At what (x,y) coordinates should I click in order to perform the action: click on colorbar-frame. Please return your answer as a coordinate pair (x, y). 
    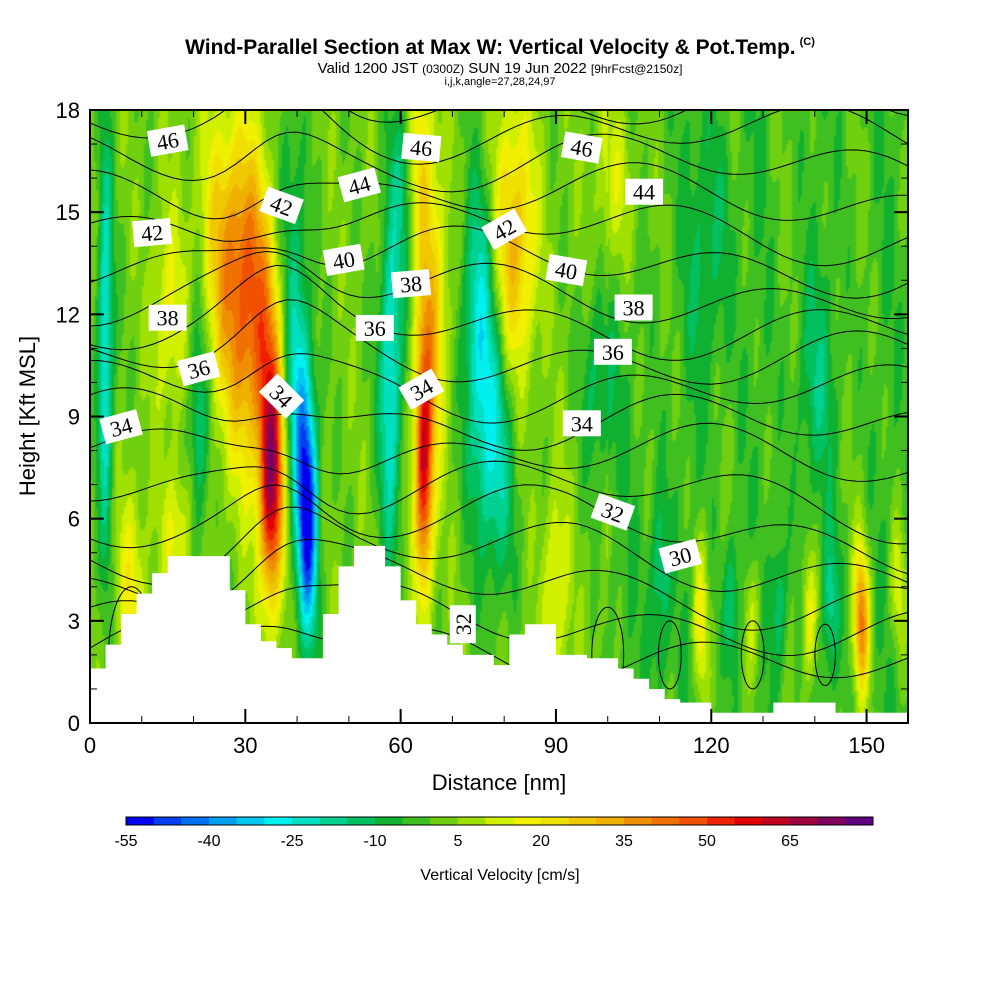
    Looking at the image, I should click on (499, 821).